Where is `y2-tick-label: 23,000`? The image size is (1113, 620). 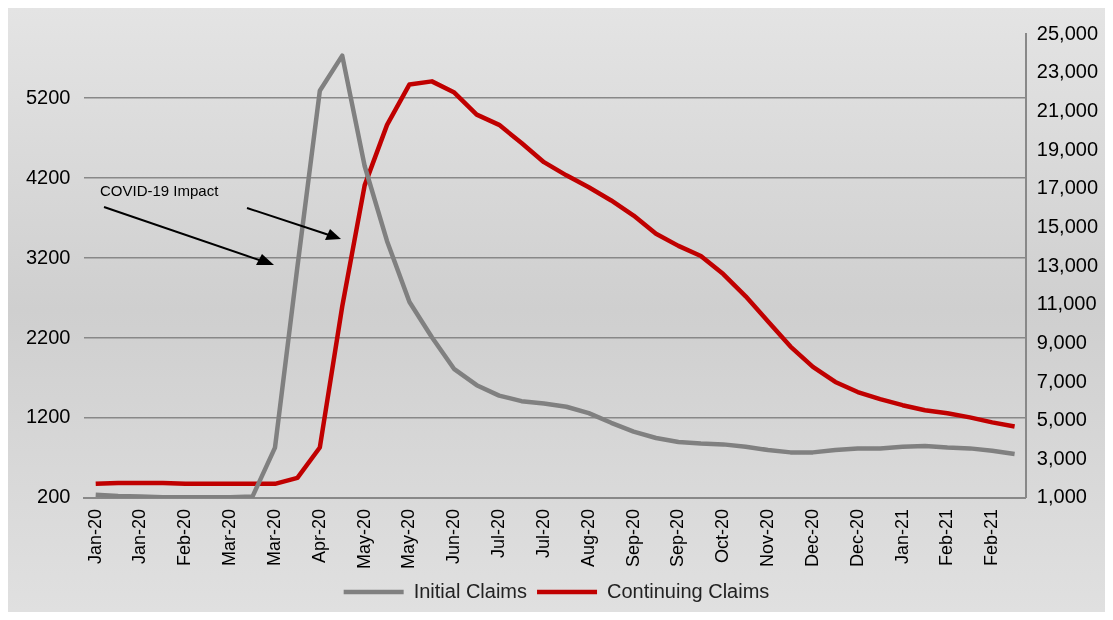 y2-tick-label: 23,000 is located at coordinates (1067, 71).